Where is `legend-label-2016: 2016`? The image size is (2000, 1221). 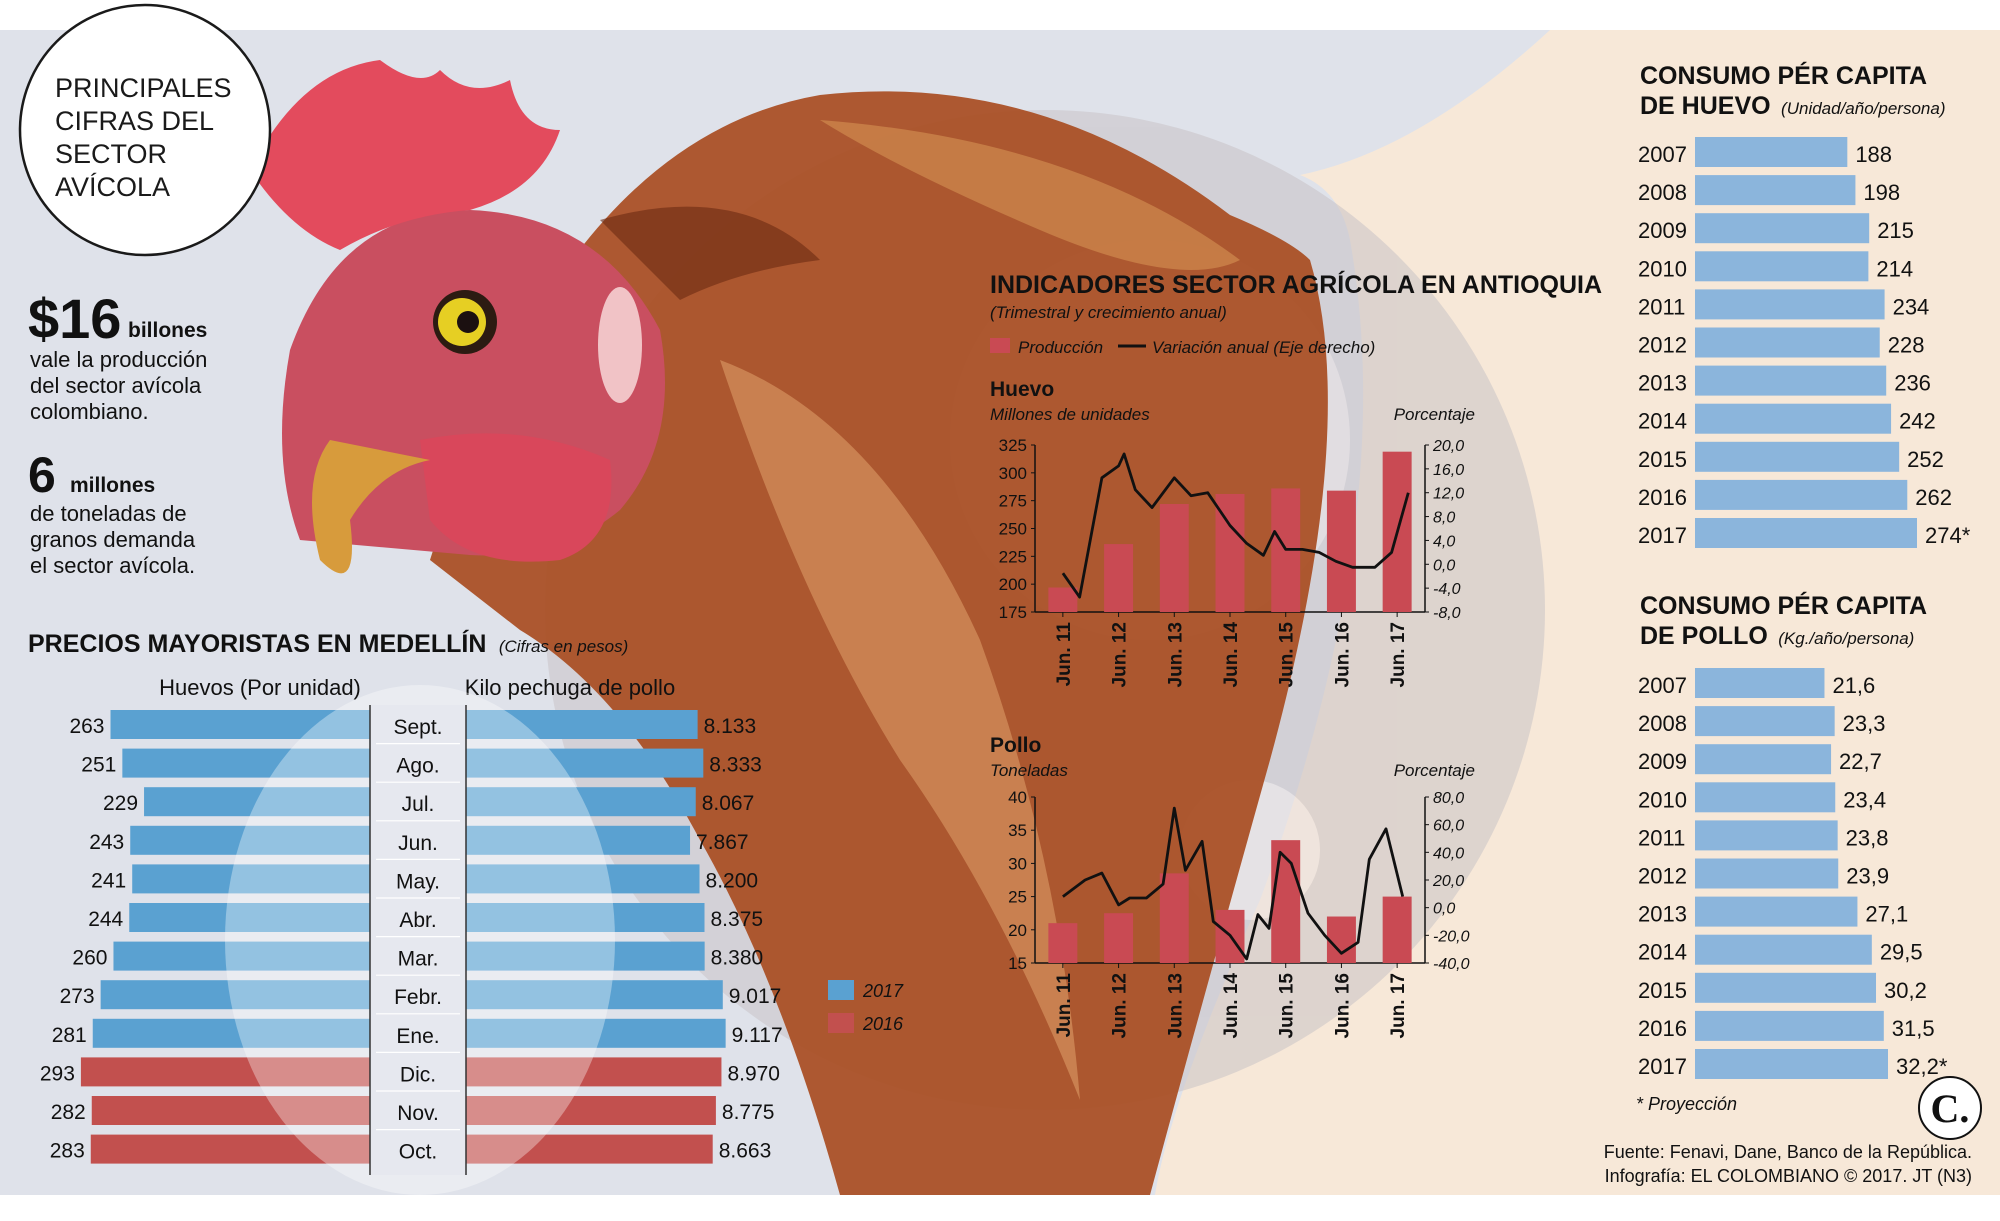
legend-label-2016: 2016 is located at coordinates (883, 1024).